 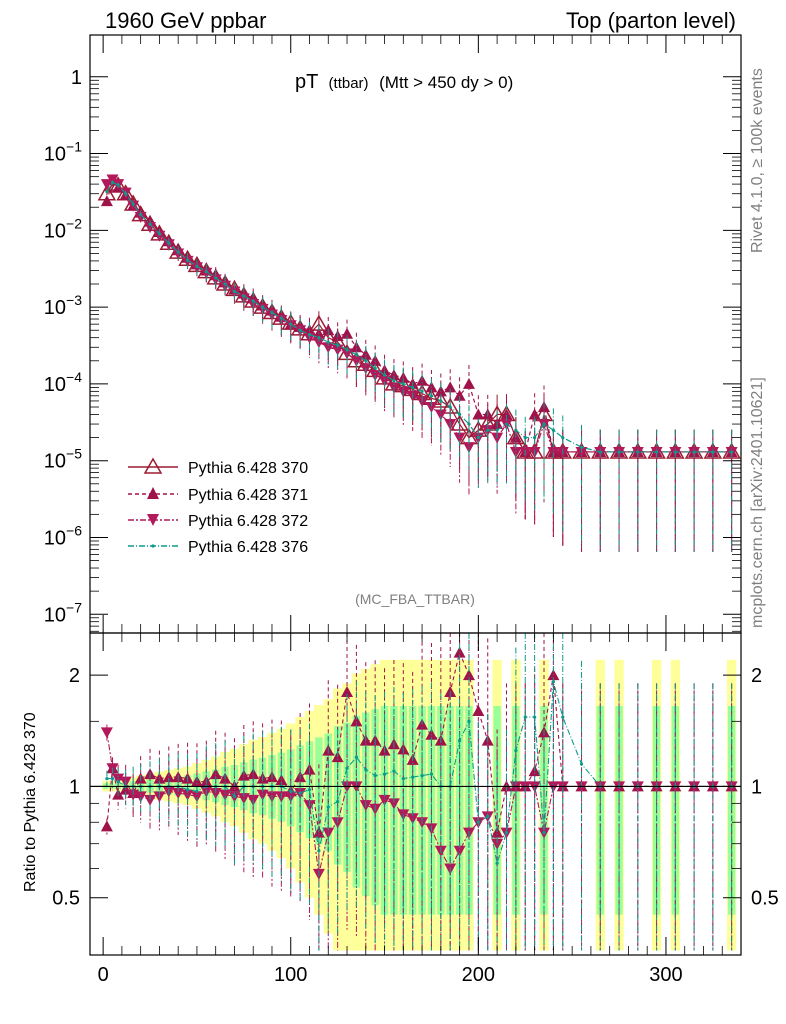 What do you see at coordinates (415, 599) in the screenshot?
I see `analysis-watermark: (MC_FBA_TTBAR)` at bounding box center [415, 599].